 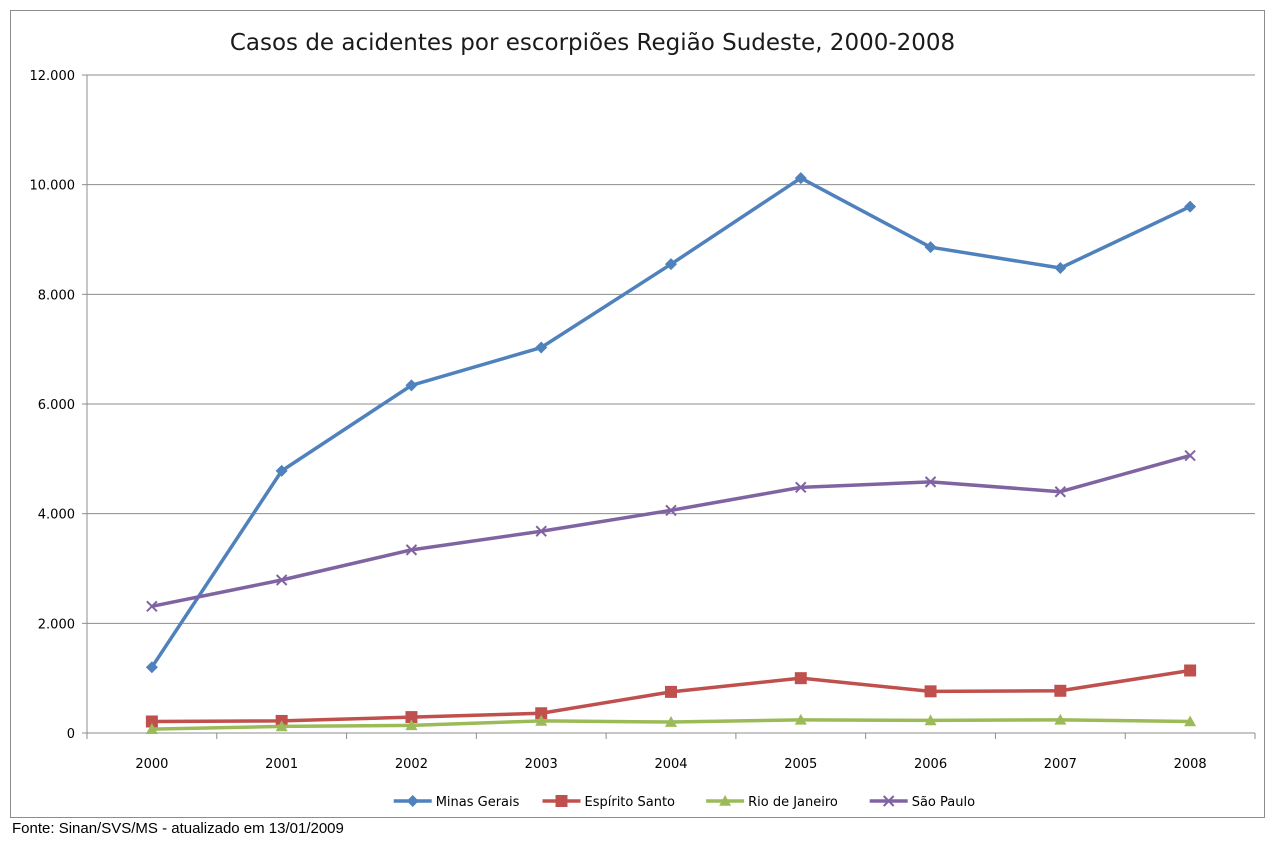 I want to click on x-tick-label: 2004, so click(x=670, y=764).